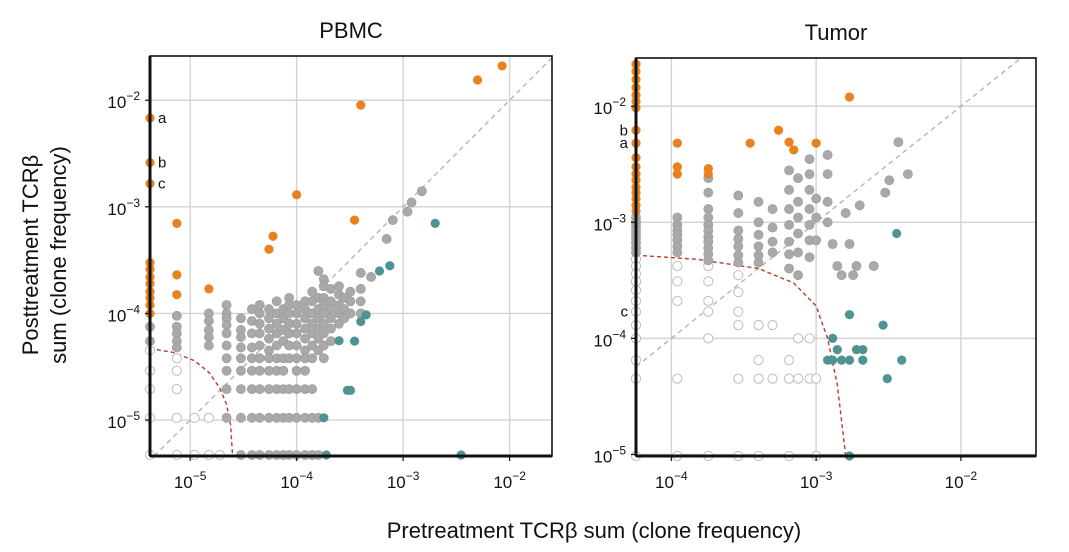  I want to click on point-label: b, so click(624, 130).